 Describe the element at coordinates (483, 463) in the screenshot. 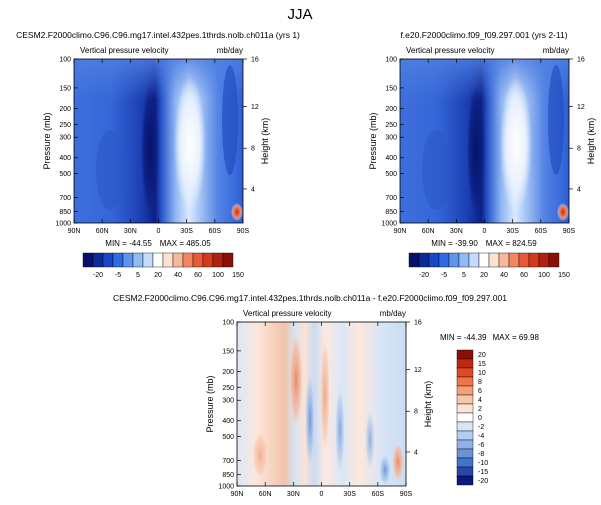

I see `colorbar-label: -10` at that location.